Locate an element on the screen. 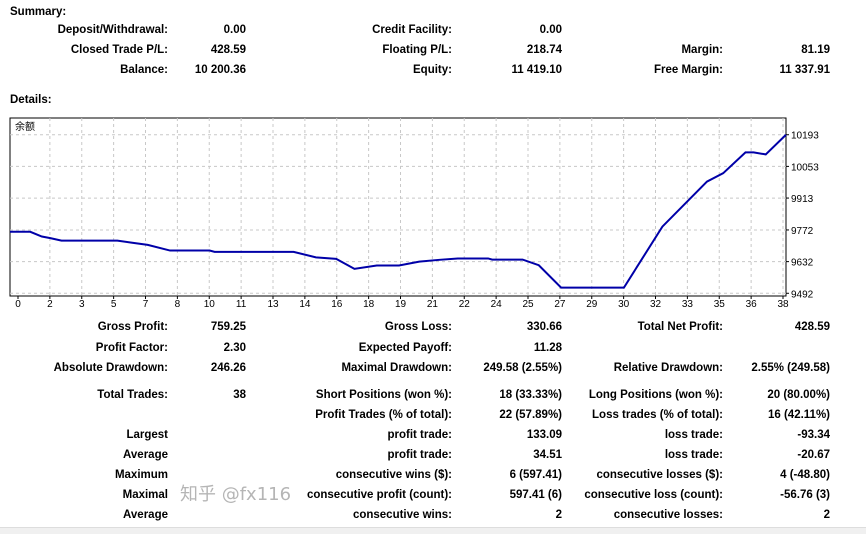  stat-label: Short Positions (won %): is located at coordinates (383, 395).